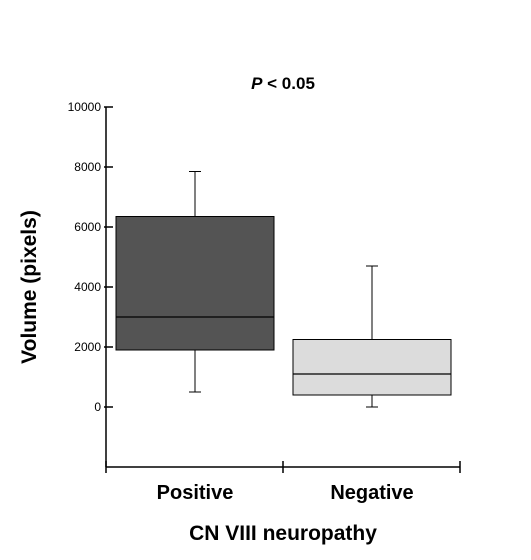  Describe the element at coordinates (195, 283) in the screenshot. I see `box-positive` at that location.